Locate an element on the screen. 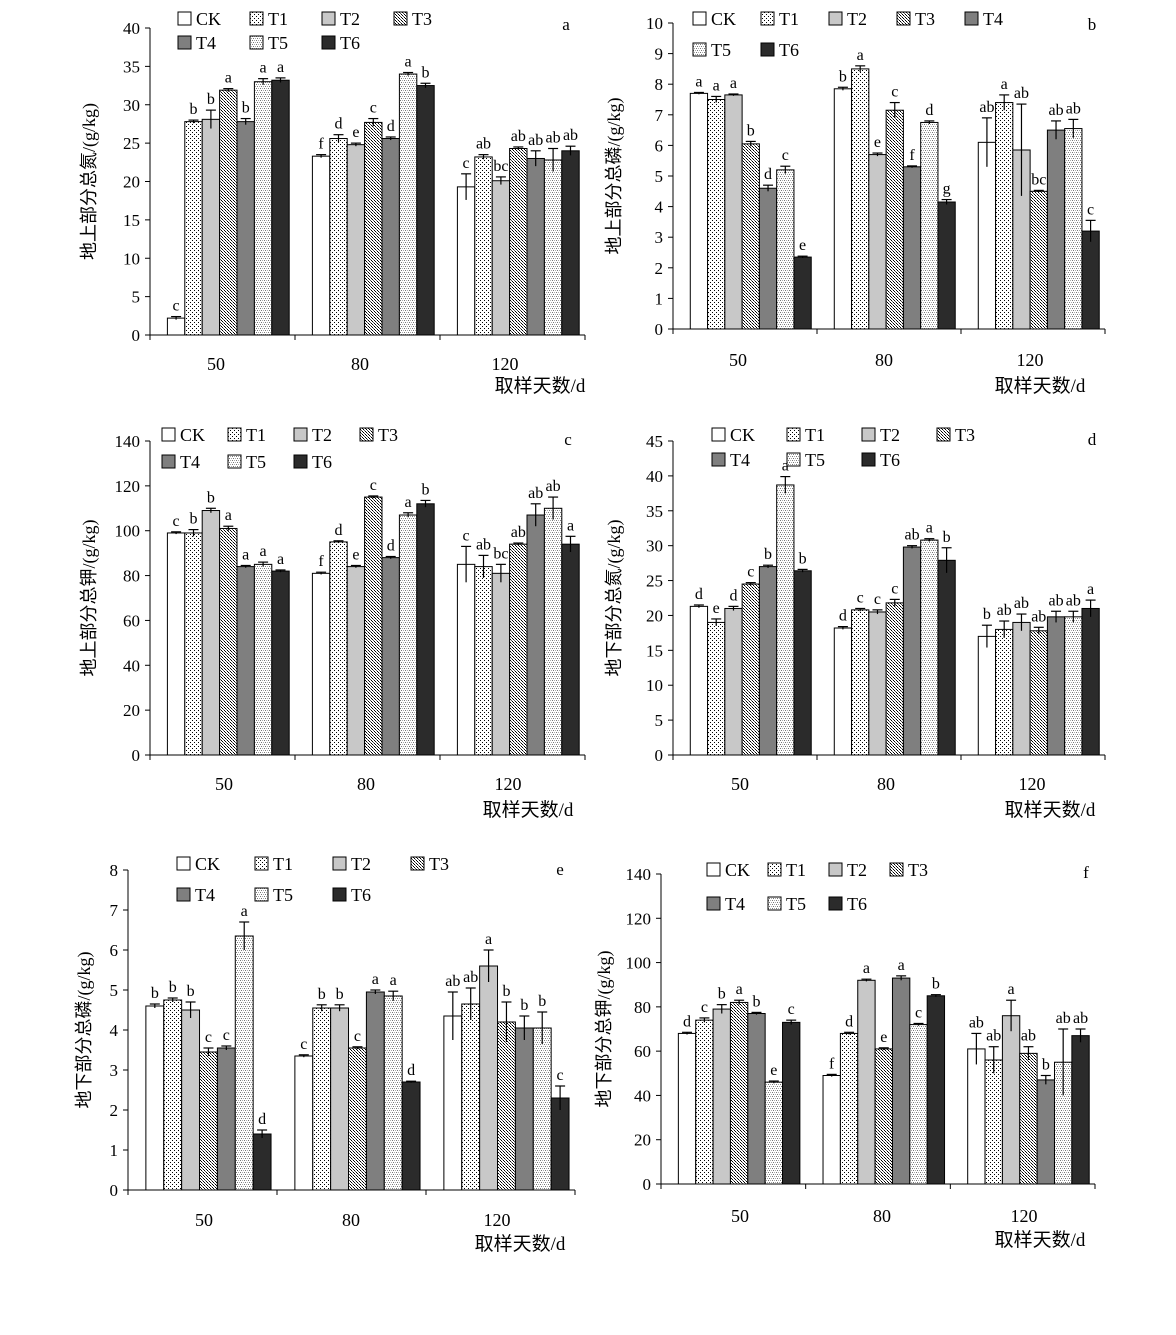 This screenshot has width=1176, height=1335. legend-label-T1: T1 is located at coordinates (815, 435).